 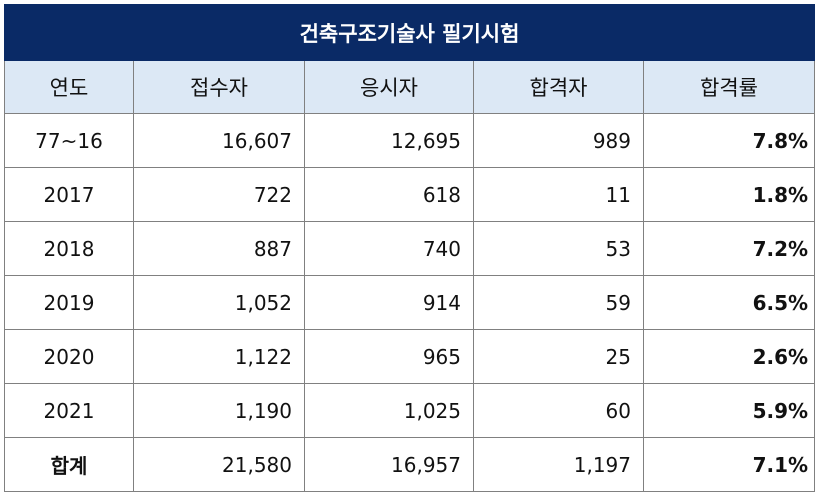 What do you see at coordinates (729, 410) in the screenshot?
I see `cell-pass-rate: 5.9%` at bounding box center [729, 410].